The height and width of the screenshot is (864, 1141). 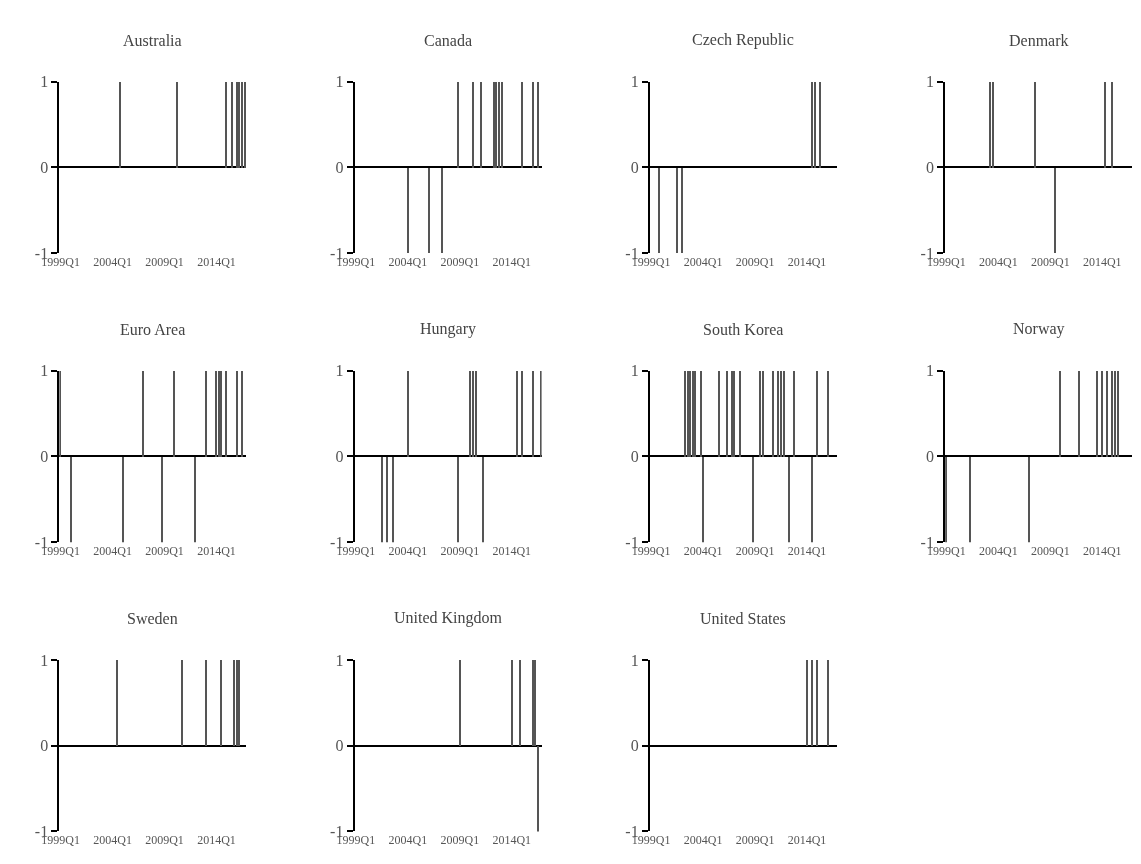 I want to click on chart-title: United States, so click(x=743, y=618).